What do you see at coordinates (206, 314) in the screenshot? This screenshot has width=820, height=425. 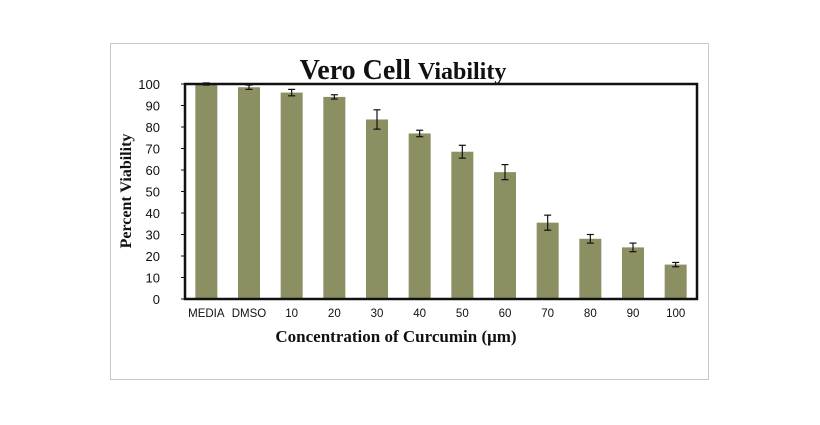 I see `x-tick-label: MEDIA` at bounding box center [206, 314].